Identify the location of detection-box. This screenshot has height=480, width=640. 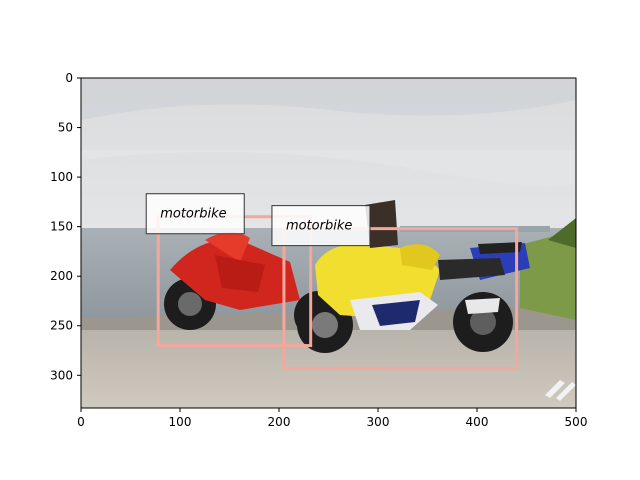
(400, 298).